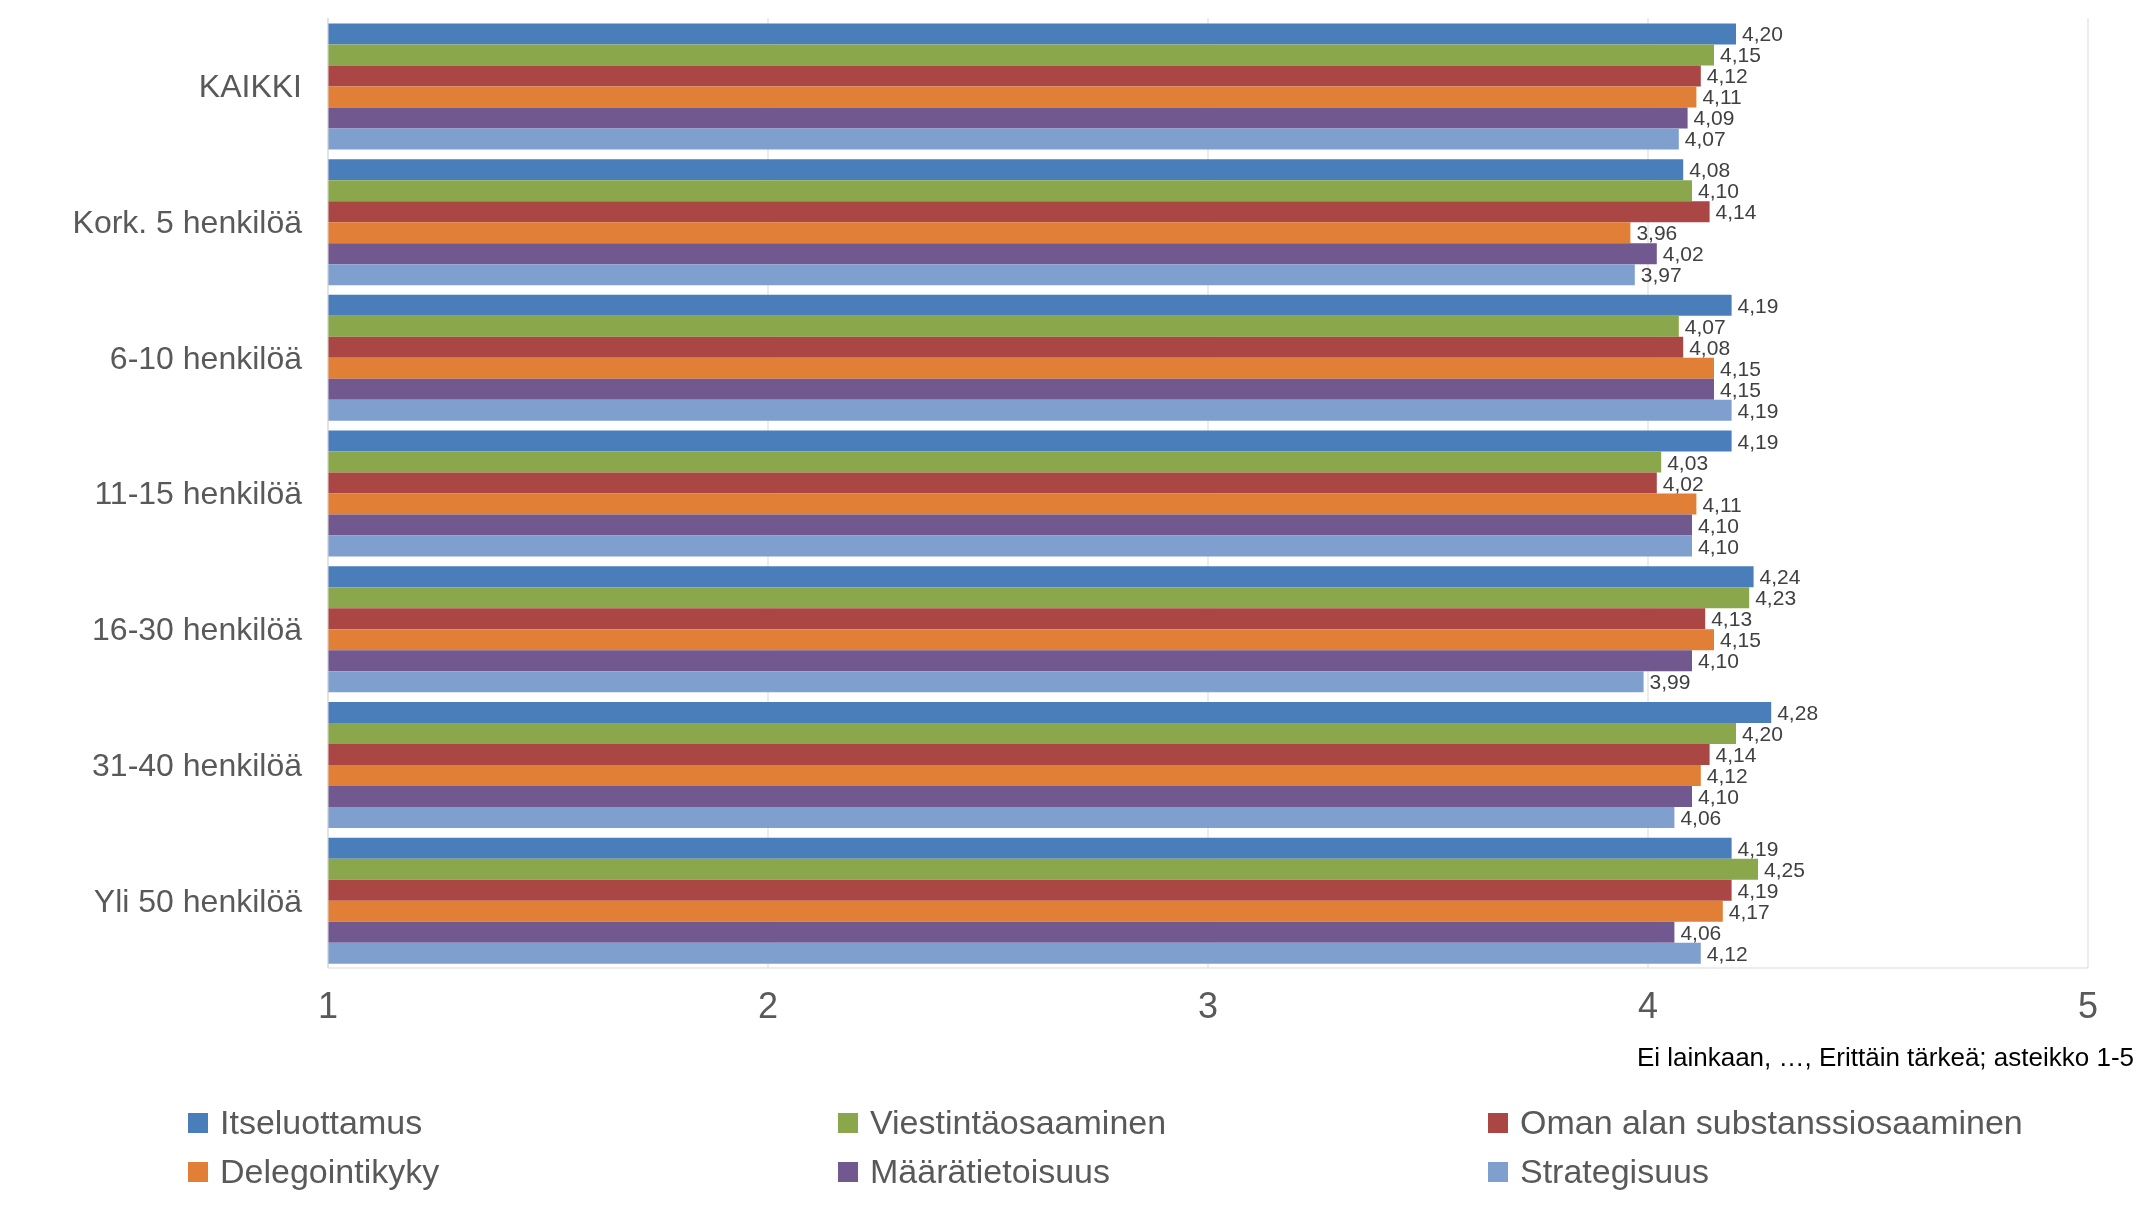 Image resolution: width=2146 pixels, height=1214 pixels. Describe the element at coordinates (198, 493) in the screenshot. I see `y-tick-label: 11-15 henkilöä` at that location.